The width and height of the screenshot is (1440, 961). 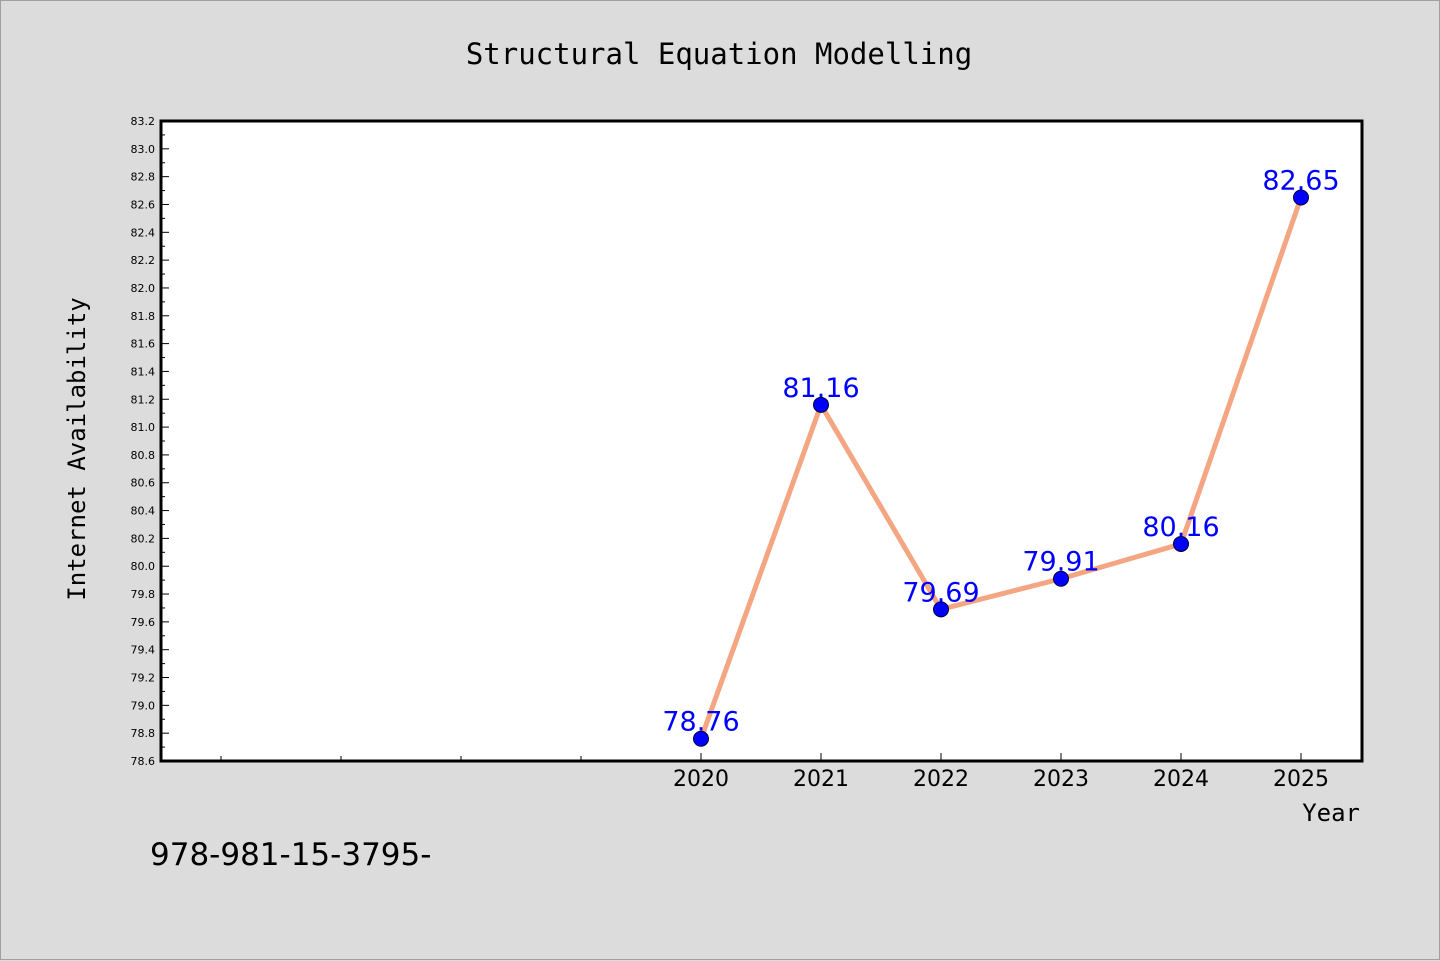 What do you see at coordinates (143, 399) in the screenshot?
I see `y-tick-label: 81.2` at bounding box center [143, 399].